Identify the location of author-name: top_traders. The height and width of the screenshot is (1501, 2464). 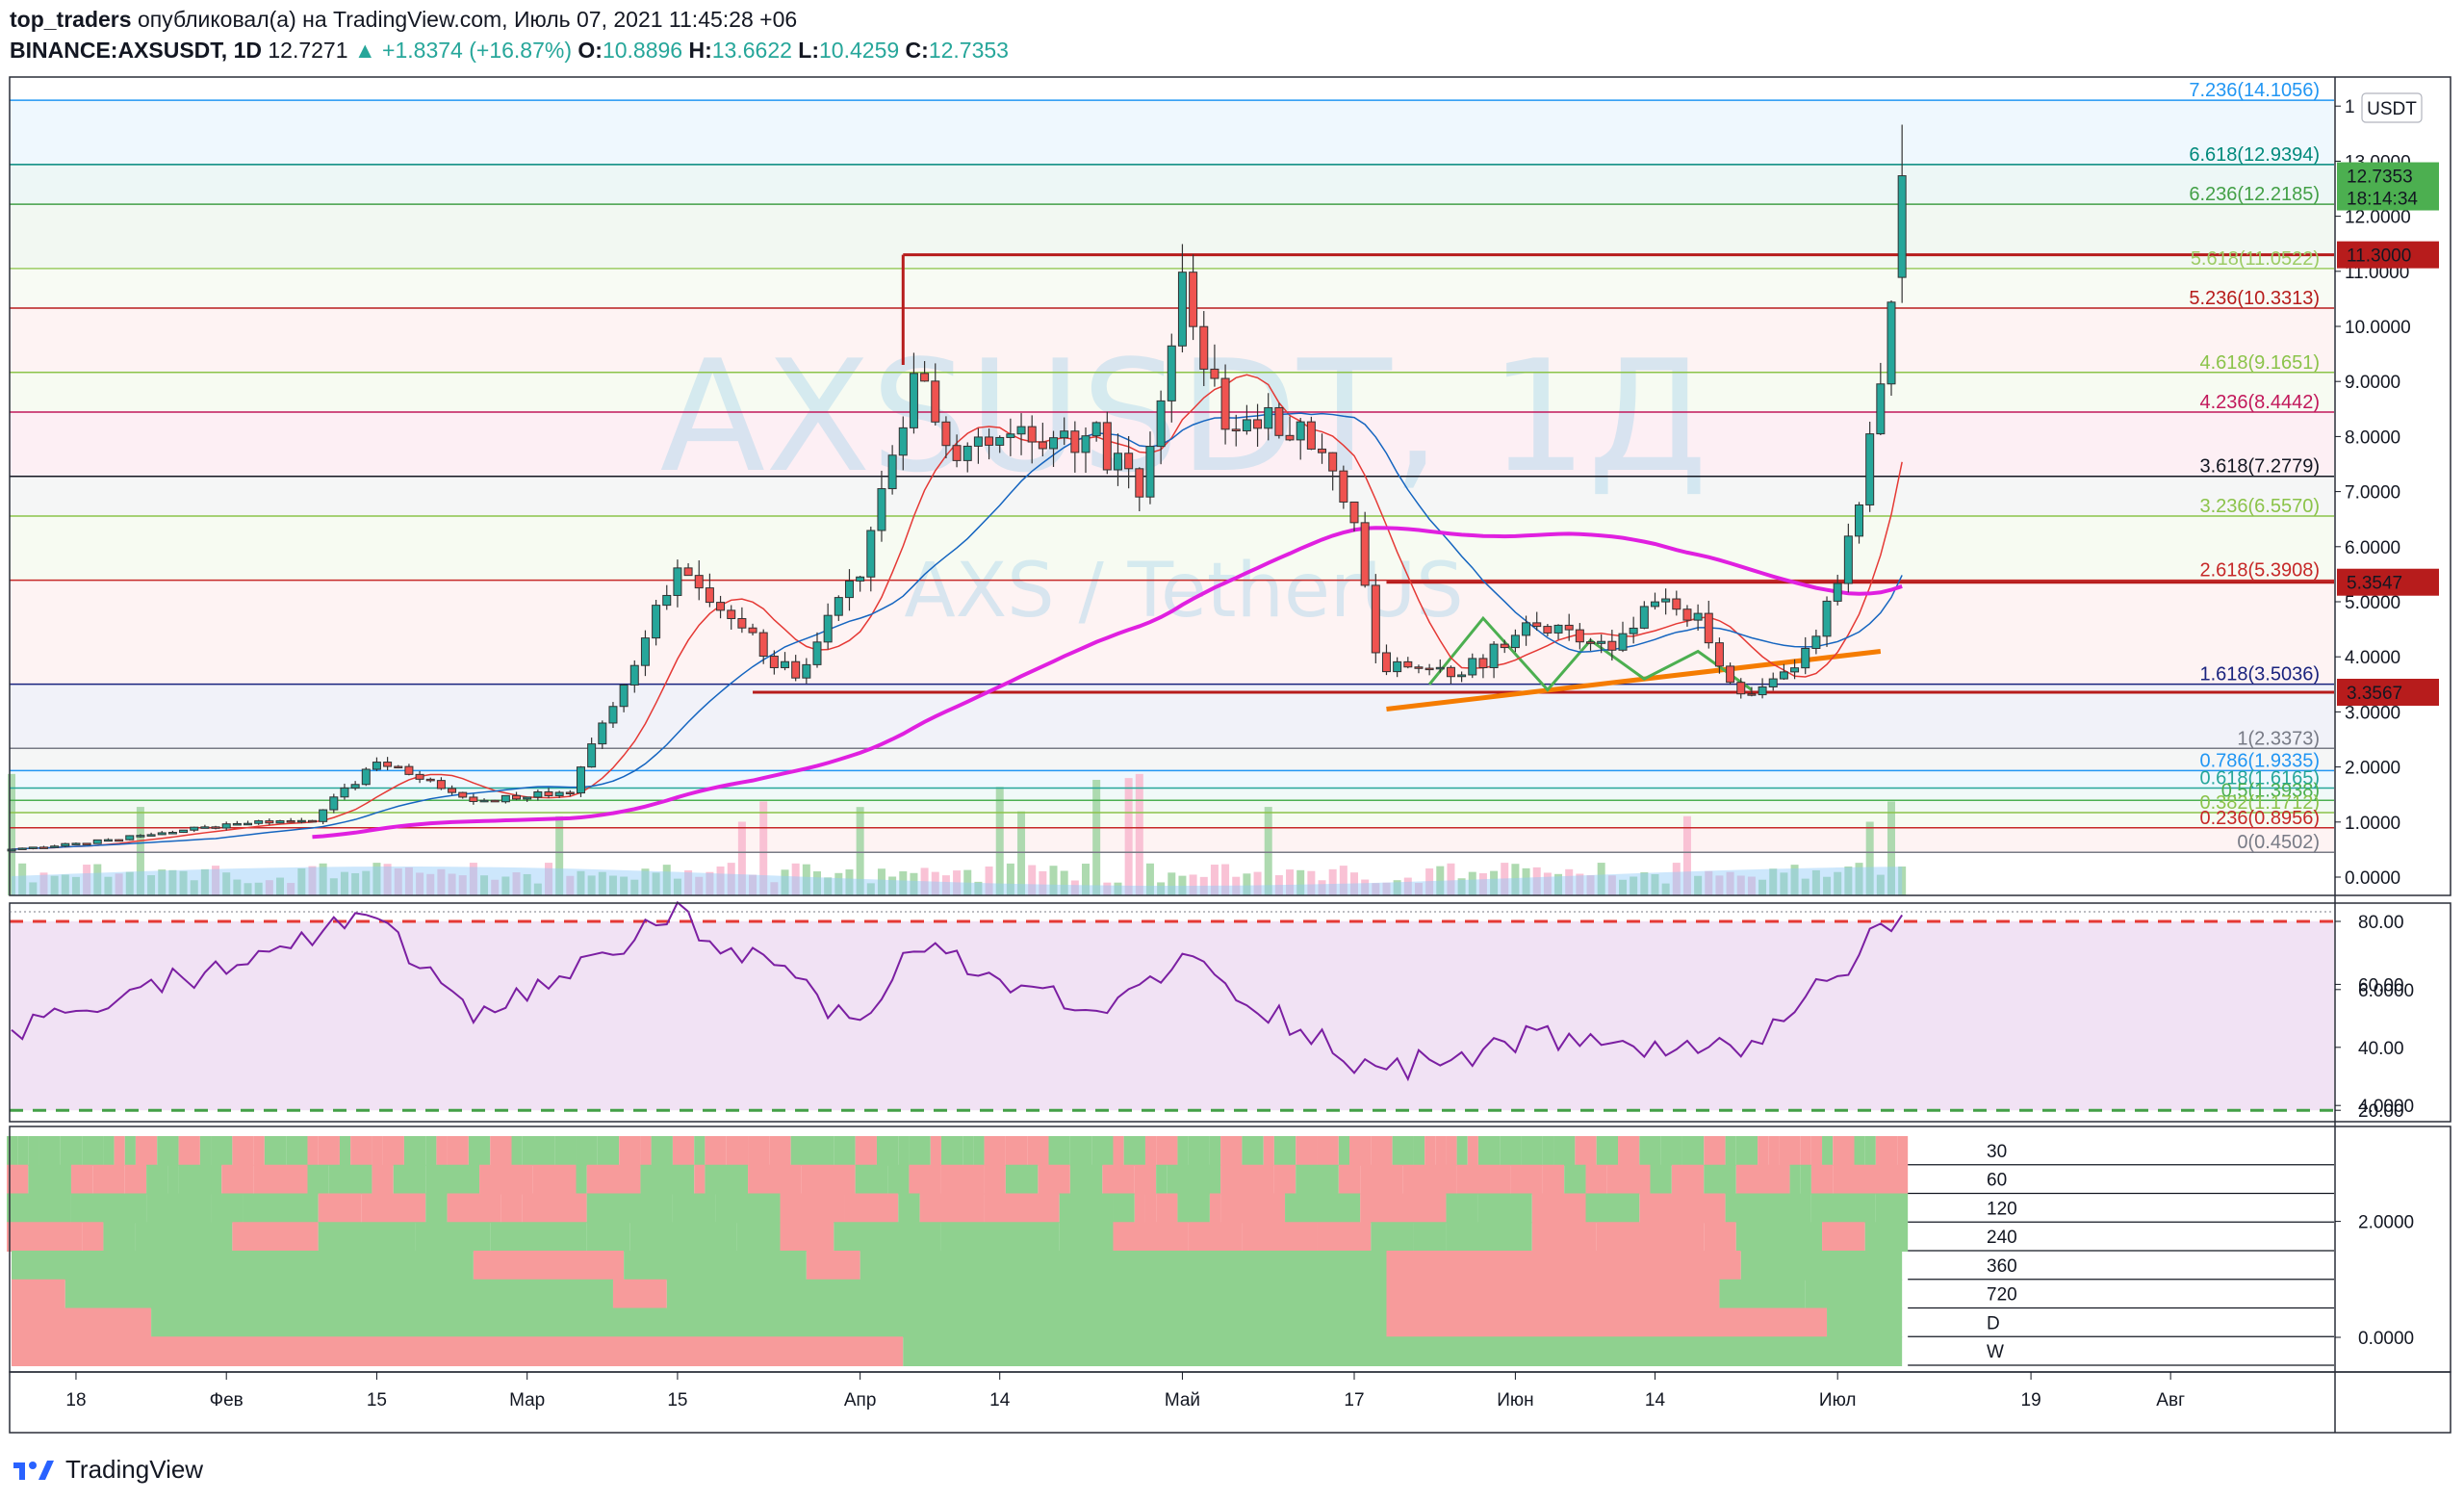
(71, 19).